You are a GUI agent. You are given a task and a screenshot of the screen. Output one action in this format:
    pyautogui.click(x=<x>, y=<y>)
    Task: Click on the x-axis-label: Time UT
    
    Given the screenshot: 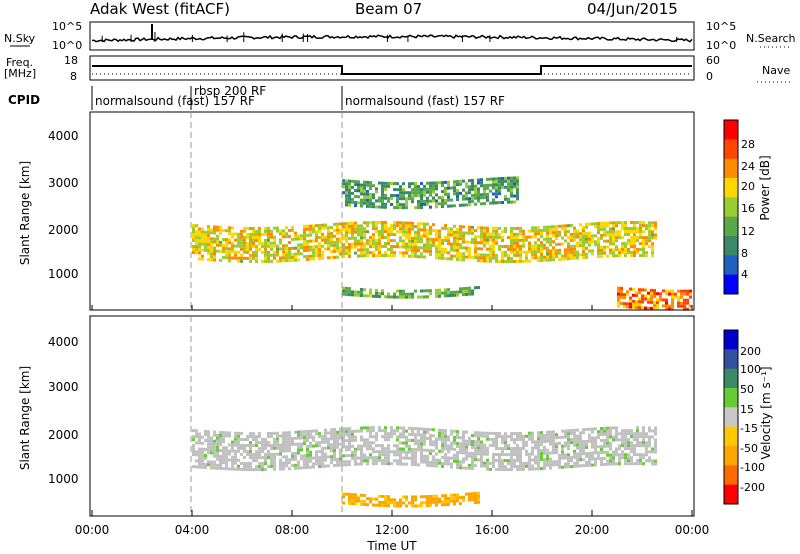 What is the action you would take?
    pyautogui.click(x=391, y=546)
    